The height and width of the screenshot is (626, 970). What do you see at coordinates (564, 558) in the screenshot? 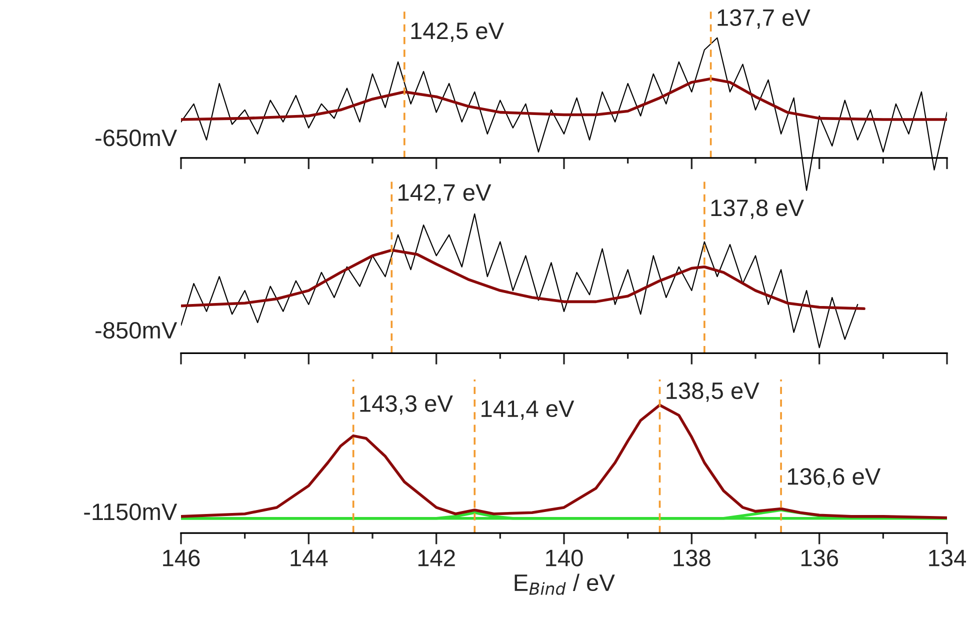
I see `x-tick-label: 140` at bounding box center [564, 558].